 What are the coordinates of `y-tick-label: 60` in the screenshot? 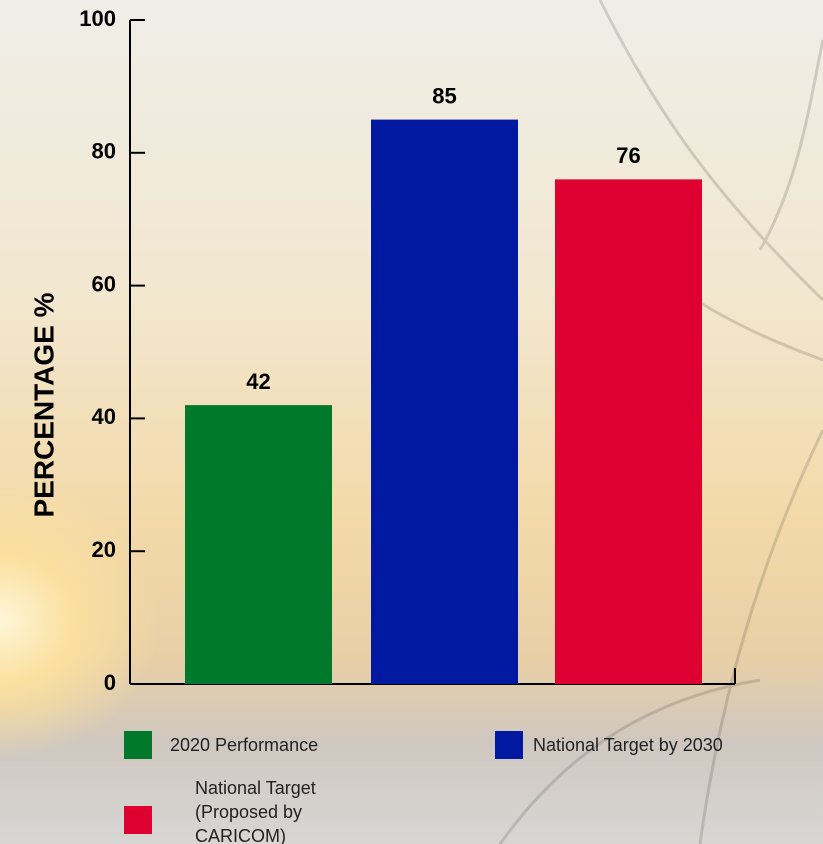 It's located at (104, 283).